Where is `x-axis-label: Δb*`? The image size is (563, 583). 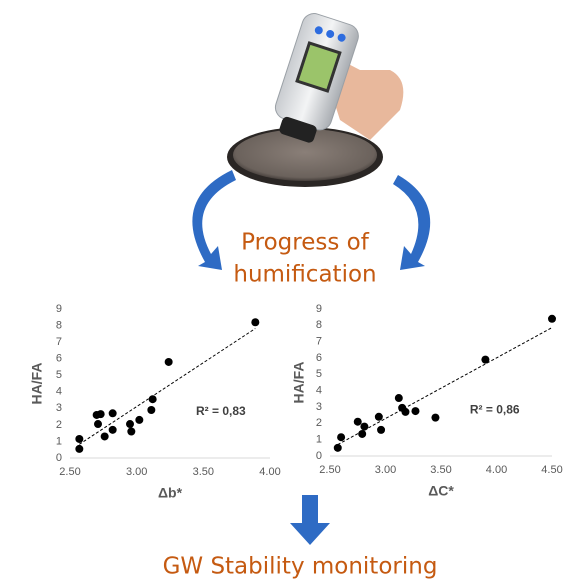
x-axis-label: Δb* is located at coordinates (170, 493).